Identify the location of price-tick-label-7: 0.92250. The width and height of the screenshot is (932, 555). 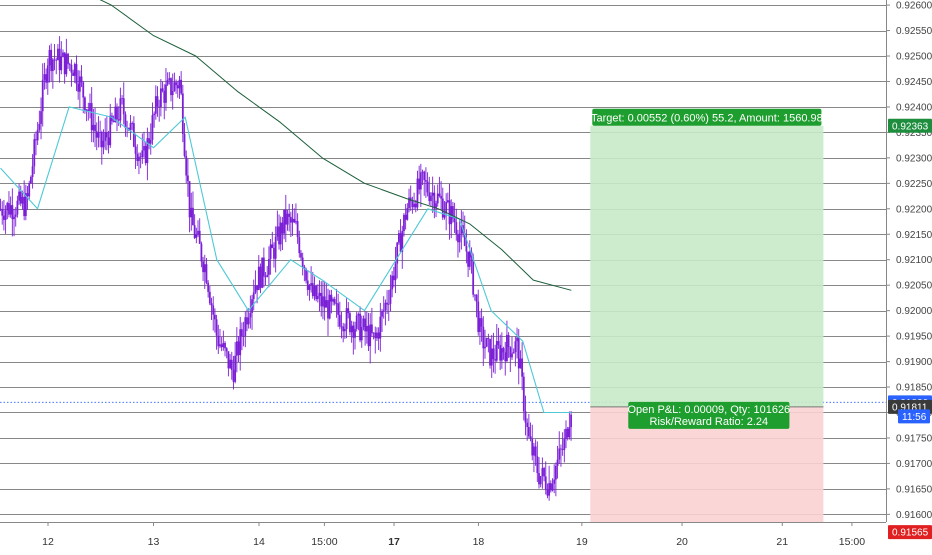
(914, 184).